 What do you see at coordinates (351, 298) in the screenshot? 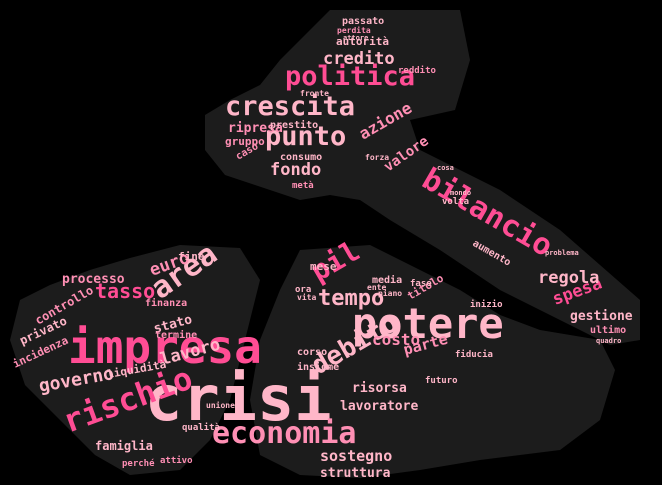
I see `word-tempo: tempo` at bounding box center [351, 298].